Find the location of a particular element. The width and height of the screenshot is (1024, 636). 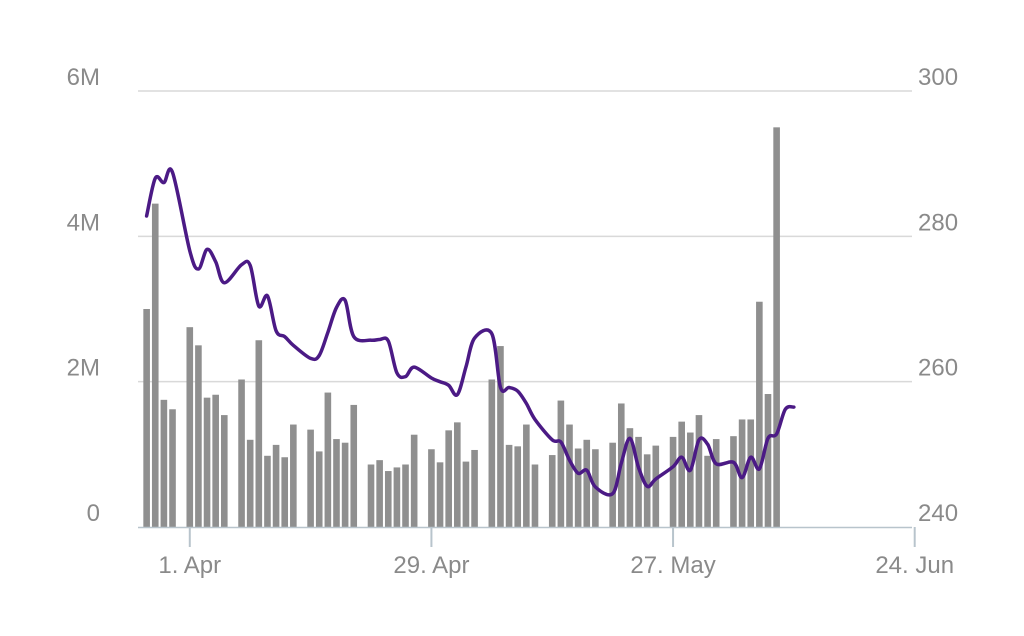

y-left-tick-2M: 2M is located at coordinates (83, 368).